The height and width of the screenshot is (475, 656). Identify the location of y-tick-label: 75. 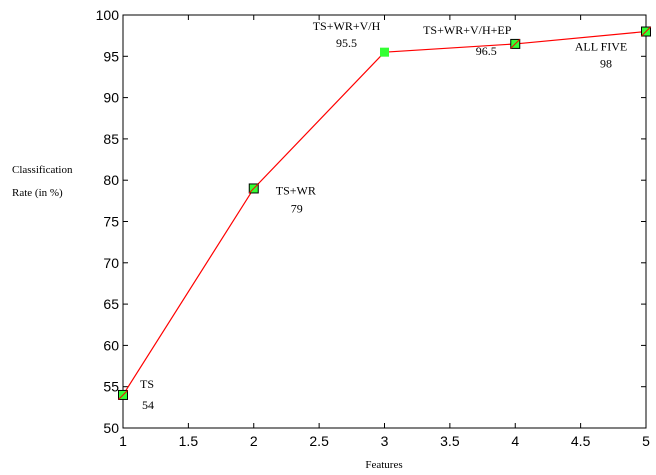
(111, 222).